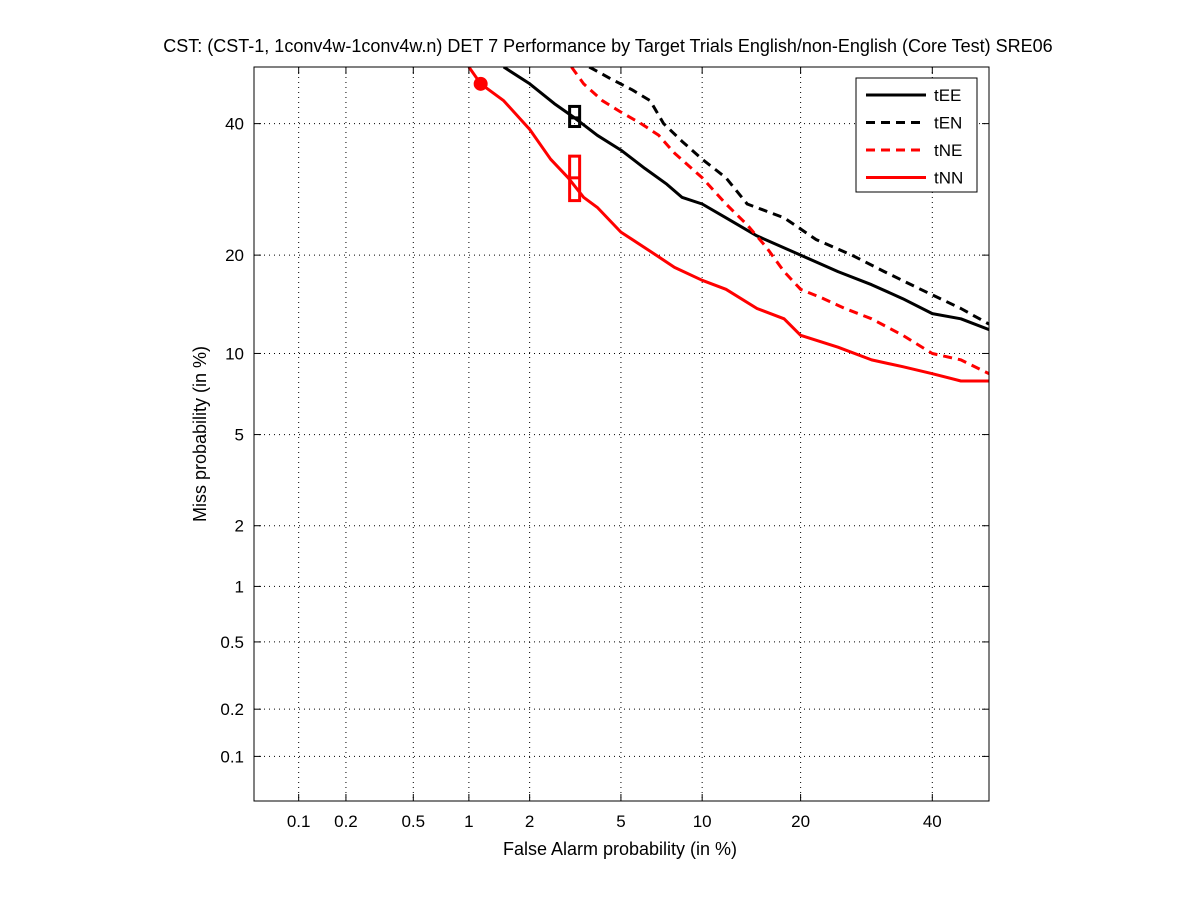 The image size is (1201, 900). Describe the element at coordinates (932, 821) in the screenshot. I see `x-tick-label: 40` at that location.